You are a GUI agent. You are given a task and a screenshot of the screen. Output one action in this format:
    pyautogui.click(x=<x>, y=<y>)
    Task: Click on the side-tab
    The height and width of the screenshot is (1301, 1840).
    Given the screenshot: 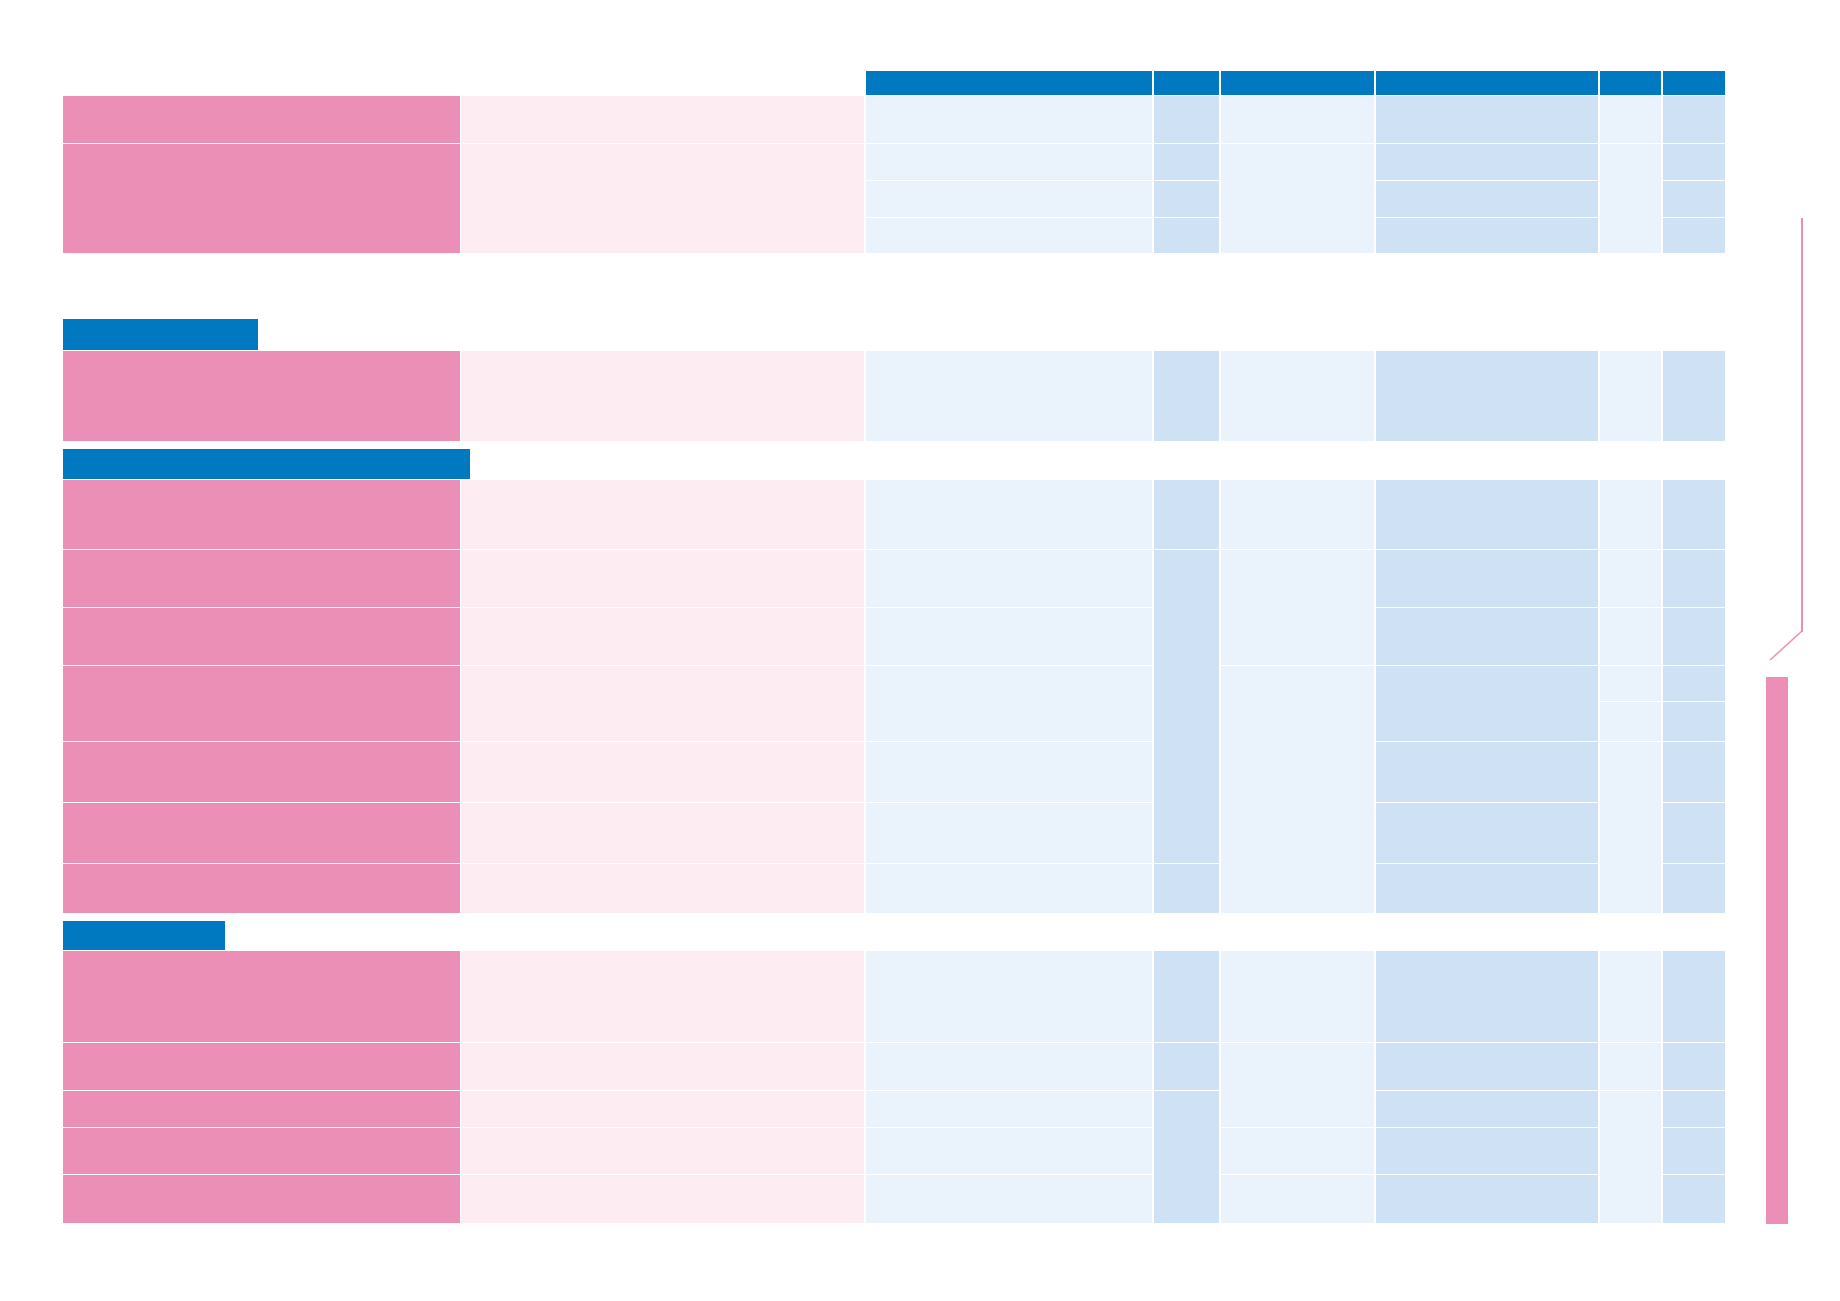 What is the action you would take?
    pyautogui.click(x=1777, y=950)
    